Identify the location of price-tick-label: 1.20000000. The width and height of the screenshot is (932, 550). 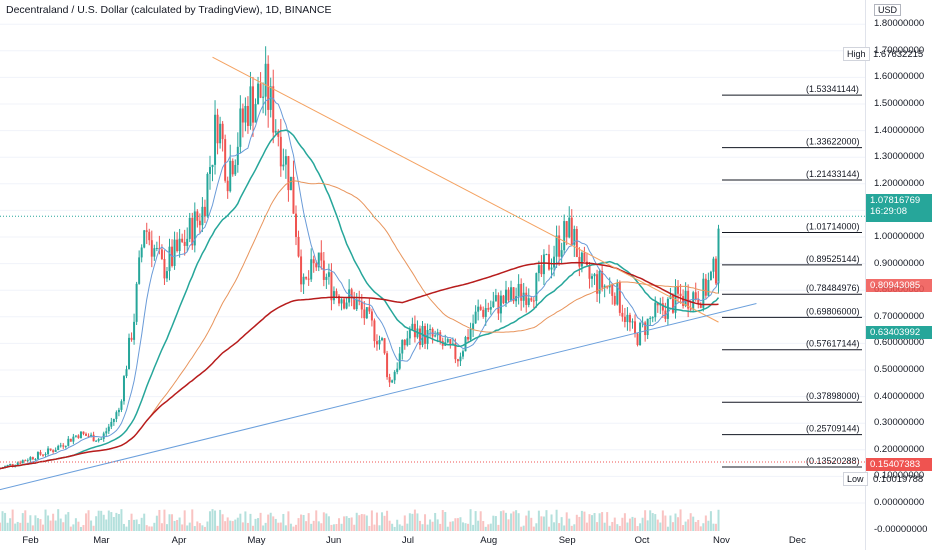
(899, 183).